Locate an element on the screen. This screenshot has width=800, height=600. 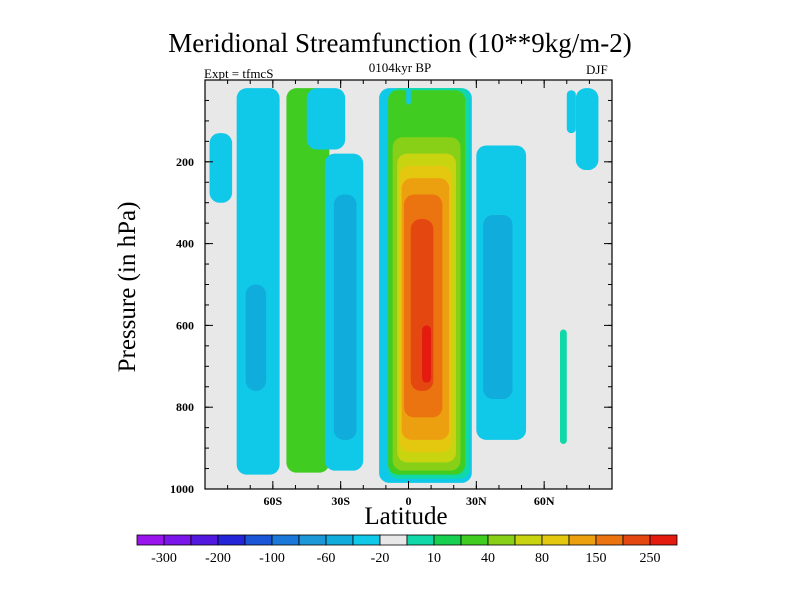
colorbar-label: -200 is located at coordinates (218, 558).